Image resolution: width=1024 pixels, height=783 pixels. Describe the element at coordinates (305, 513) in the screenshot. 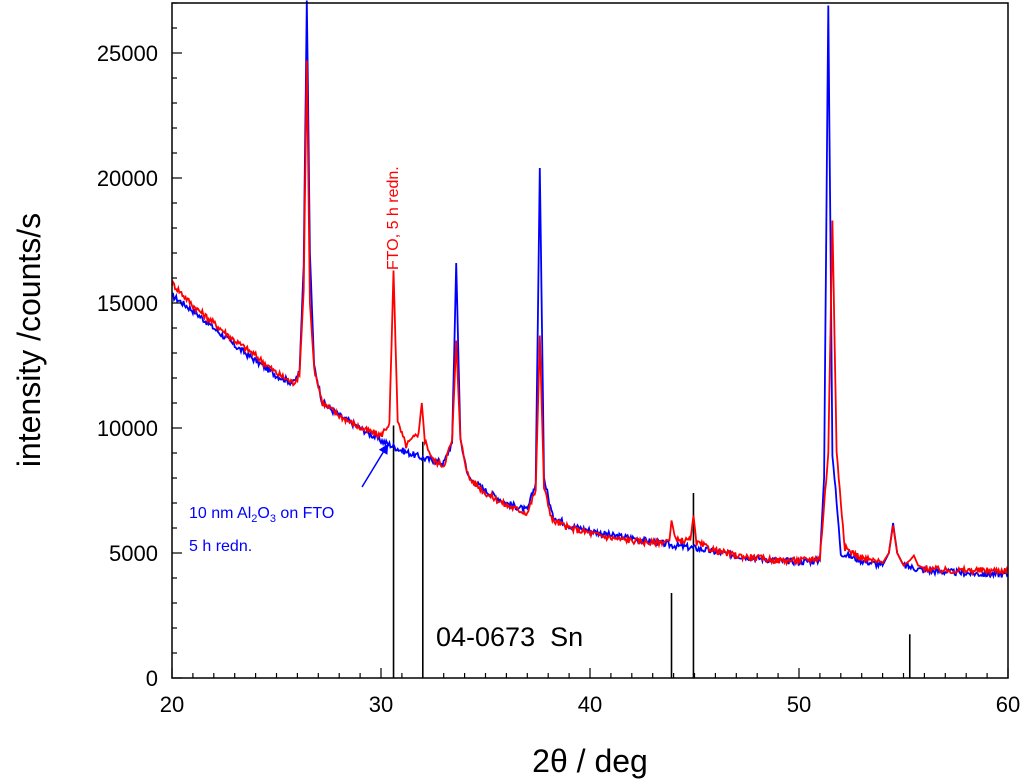

I see `annot-part-5: on FTO` at that location.